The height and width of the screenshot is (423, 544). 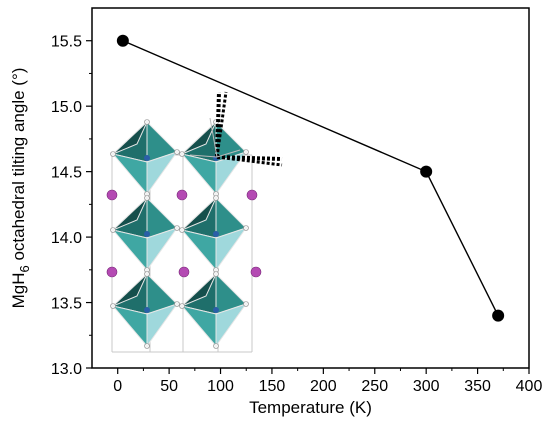 I want to click on x-tick-label: 150, so click(x=272, y=386).